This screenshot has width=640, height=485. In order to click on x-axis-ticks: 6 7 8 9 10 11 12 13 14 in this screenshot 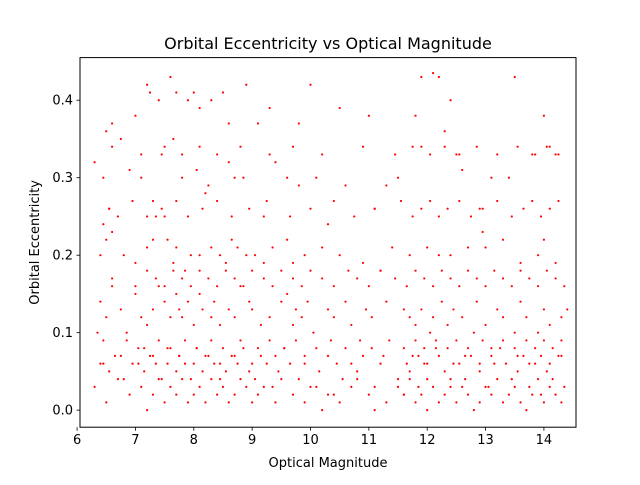, I will do `click(312, 437)`.